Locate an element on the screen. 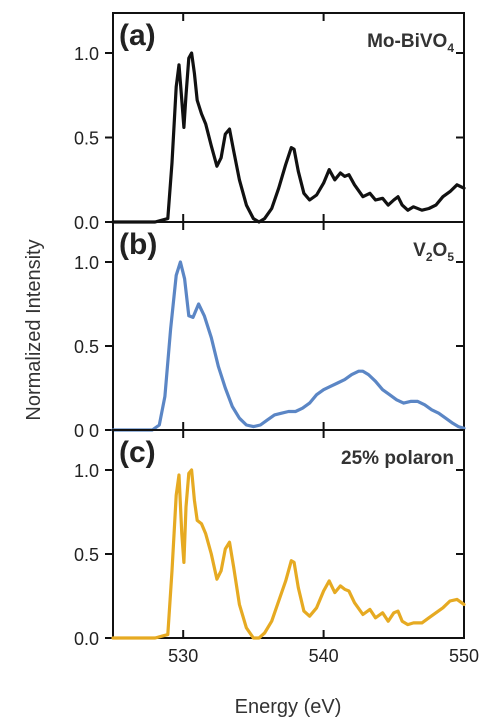 This screenshot has height=722, width=489. x-tick-label: 550 is located at coordinates (464, 656).